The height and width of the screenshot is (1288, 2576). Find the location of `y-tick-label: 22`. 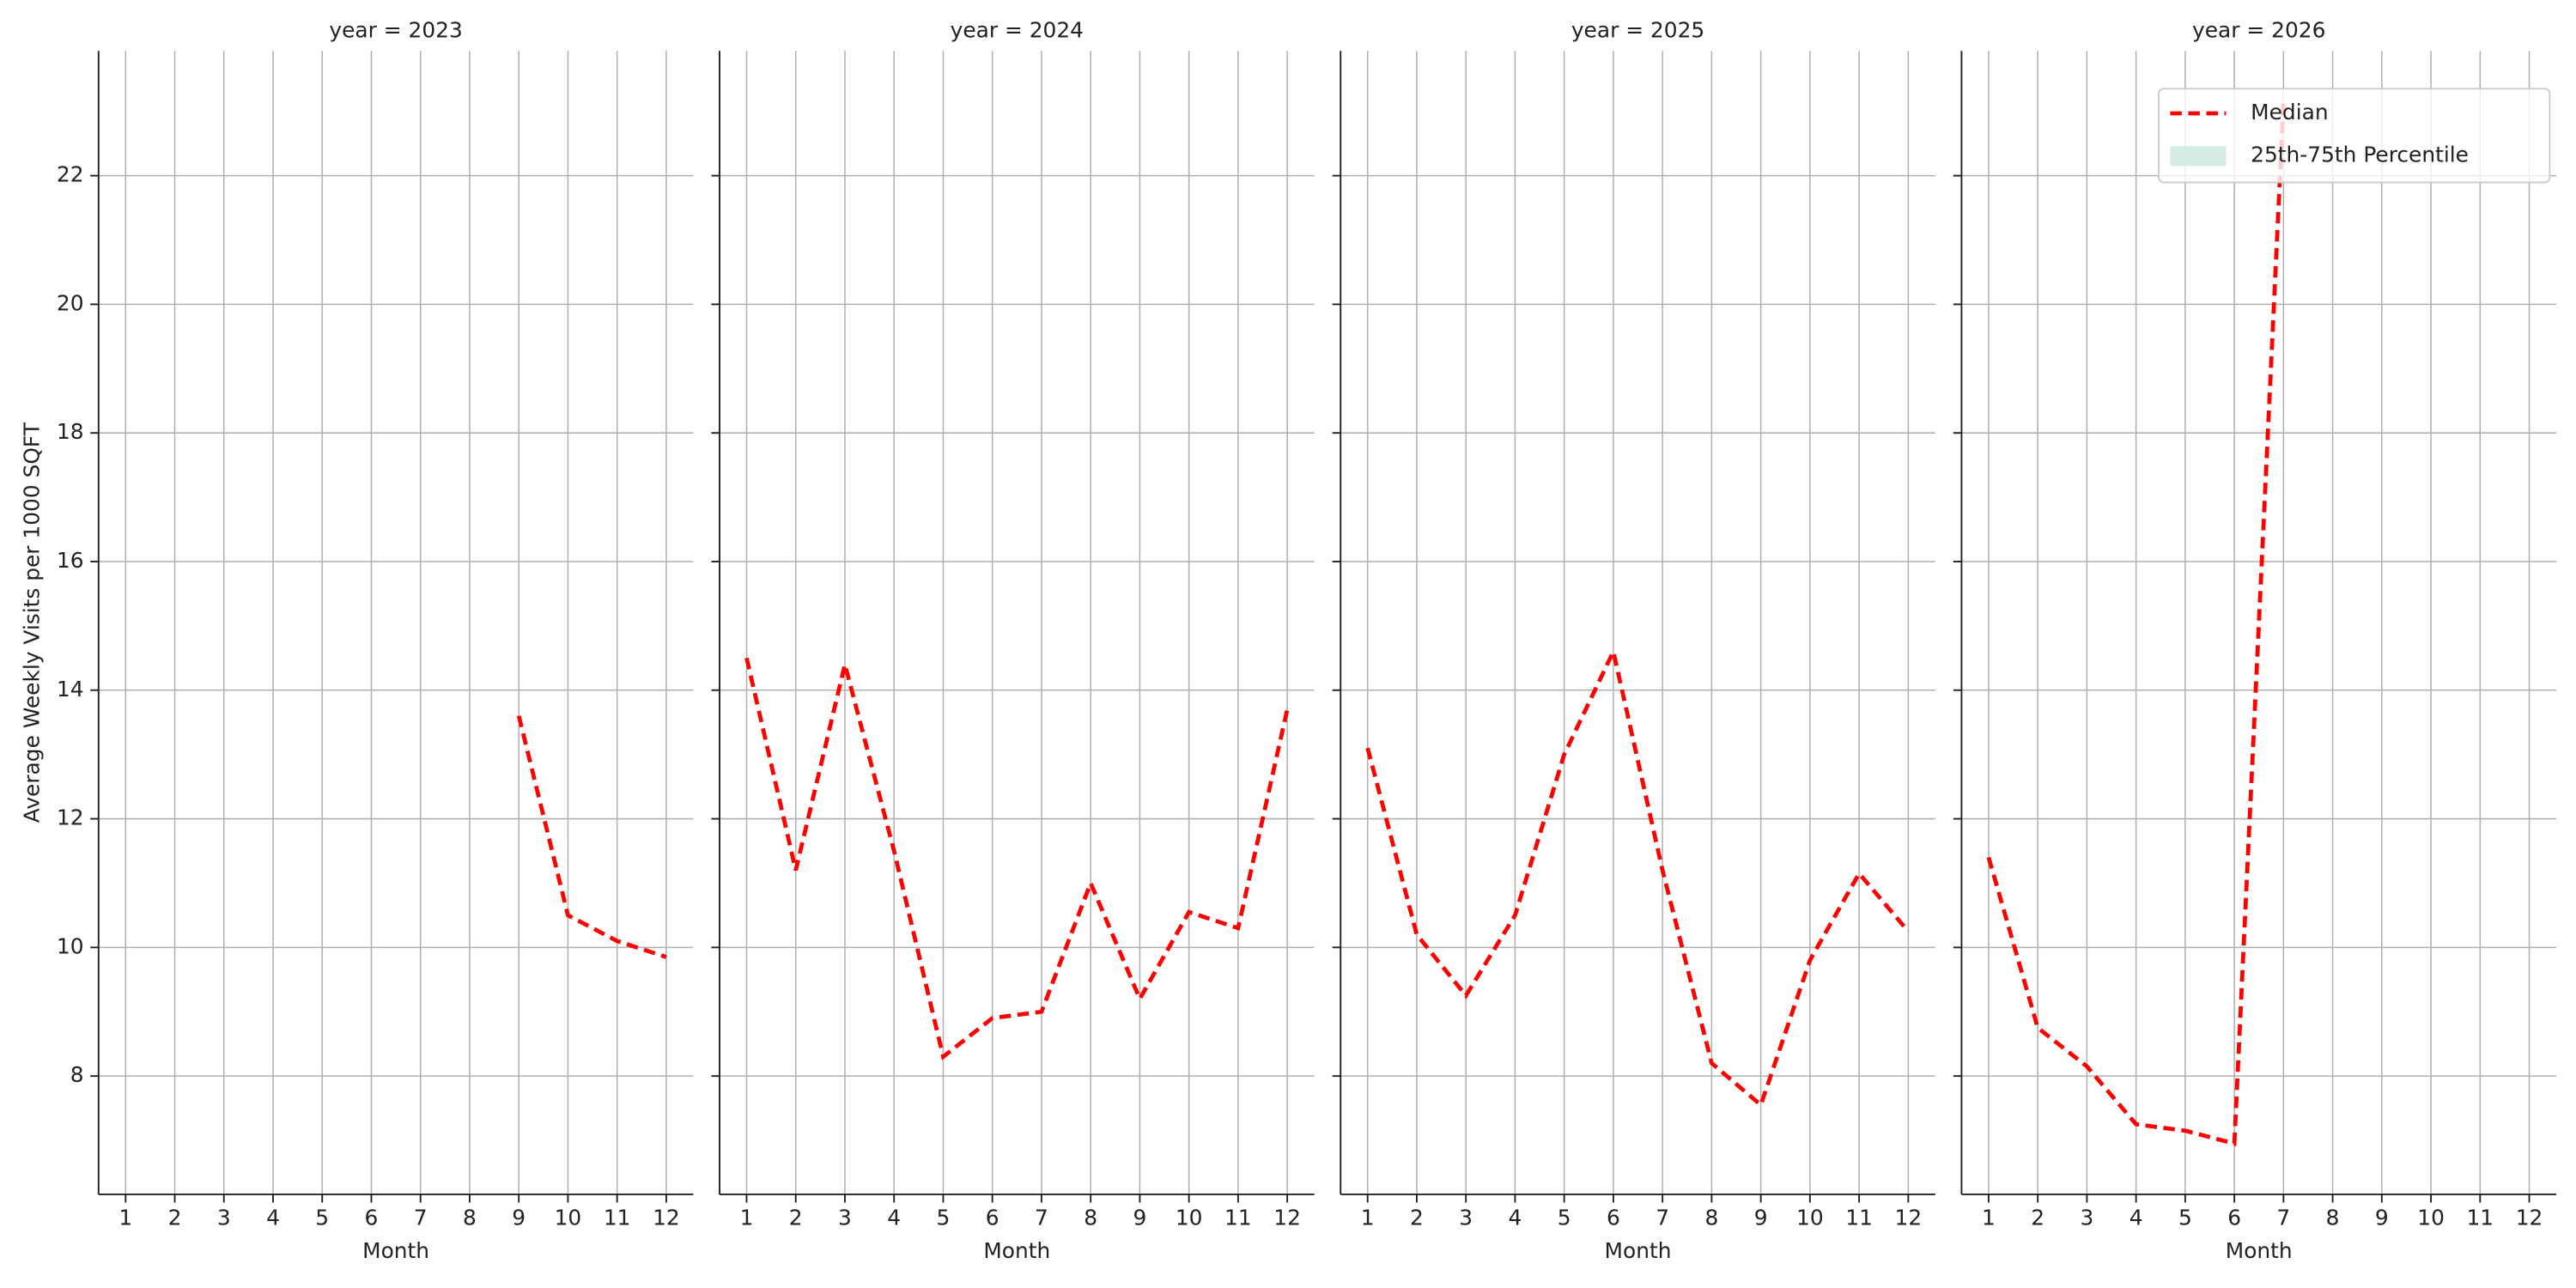

y-tick-label: 22 is located at coordinates (70, 175).